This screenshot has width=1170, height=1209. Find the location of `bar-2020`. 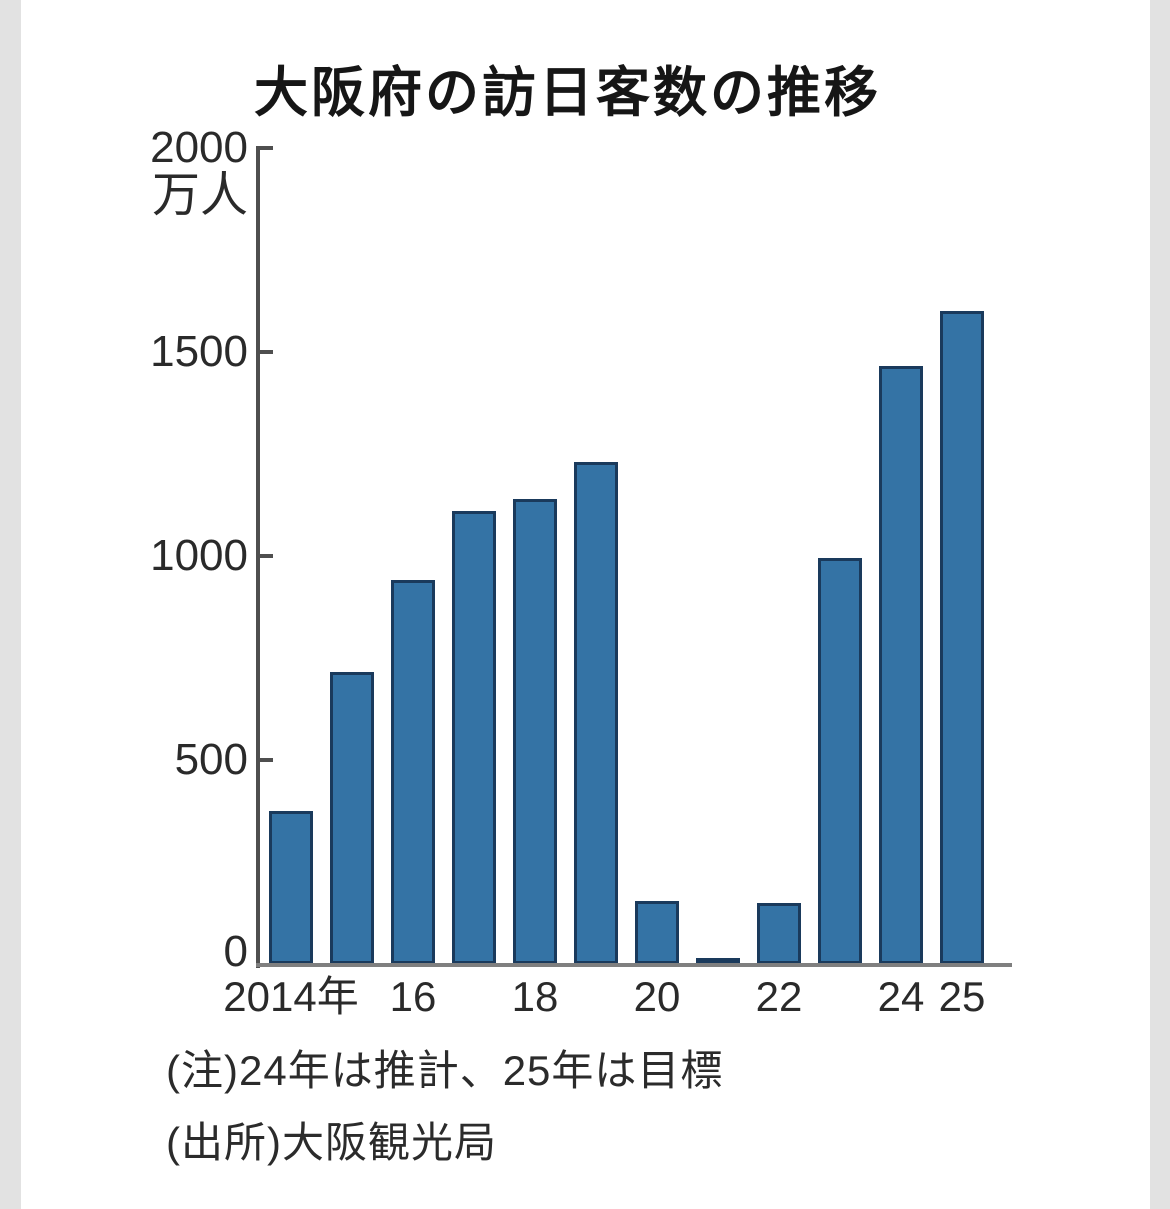

bar-2020 is located at coordinates (657, 932).